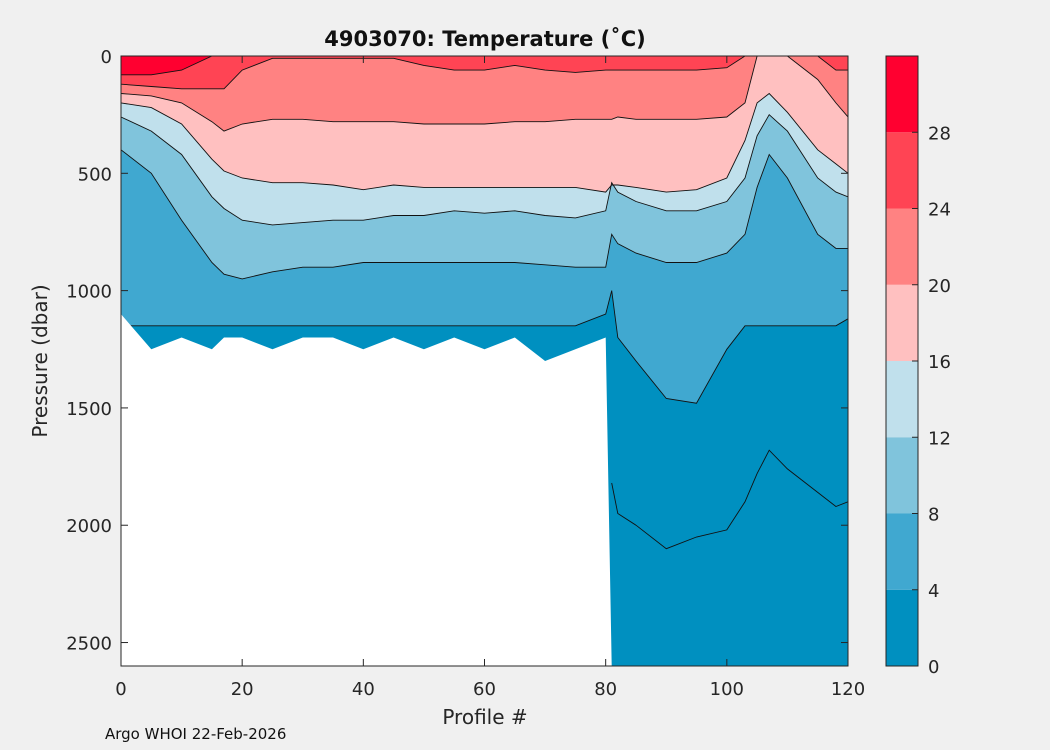  I want to click on colorbar-tick-label: 4, so click(933, 591).